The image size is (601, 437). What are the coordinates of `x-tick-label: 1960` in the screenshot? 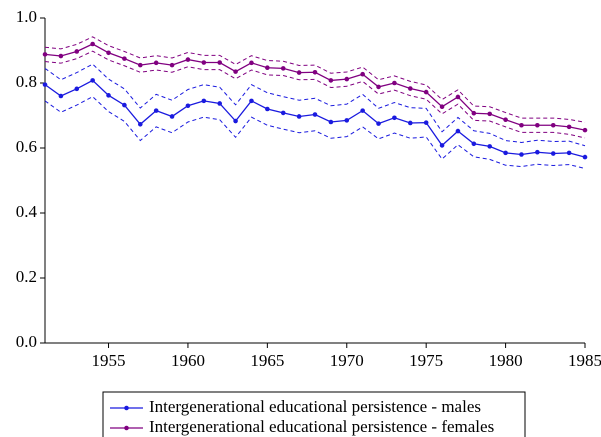 It's located at (188, 360).